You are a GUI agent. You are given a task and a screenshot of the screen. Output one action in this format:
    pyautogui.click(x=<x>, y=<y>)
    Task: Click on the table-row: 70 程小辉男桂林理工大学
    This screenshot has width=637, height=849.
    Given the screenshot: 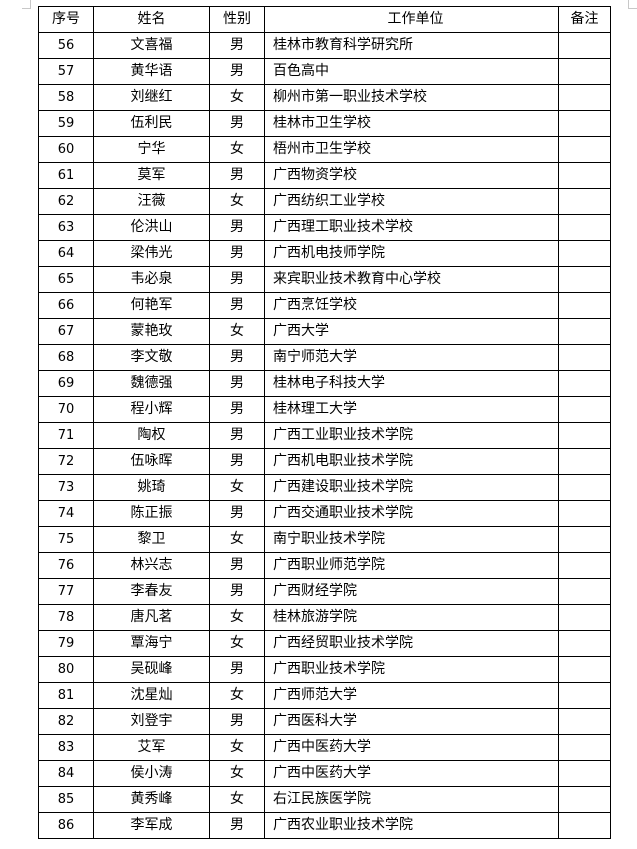 What is the action you would take?
    pyautogui.click(x=324, y=409)
    